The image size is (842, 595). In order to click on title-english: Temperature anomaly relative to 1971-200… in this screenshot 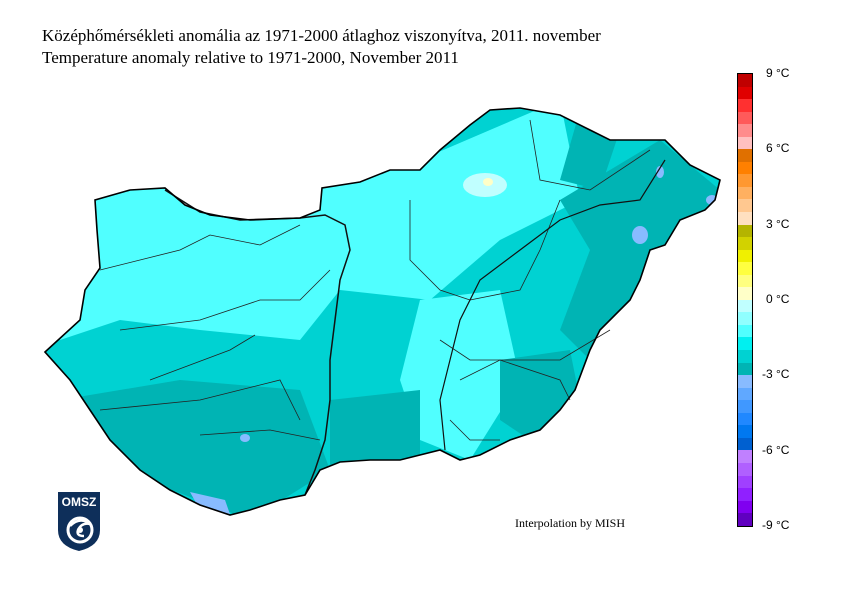, I will do `click(250, 57)`.